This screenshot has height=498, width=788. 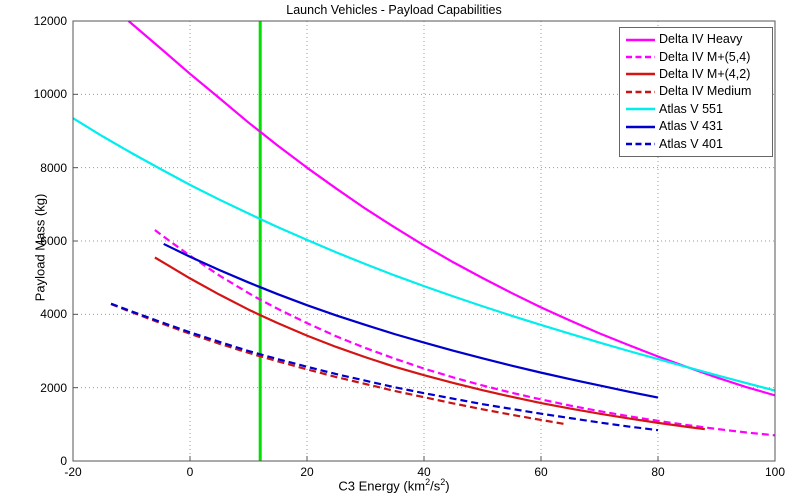 What do you see at coordinates (73, 472) in the screenshot?
I see `x-axis-tick-label: -20` at bounding box center [73, 472].